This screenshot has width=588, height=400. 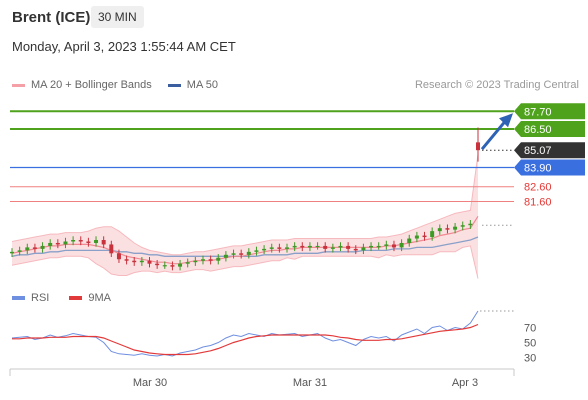 What do you see at coordinates (310, 383) in the screenshot?
I see `x-tick-label: Mar 31` at bounding box center [310, 383].